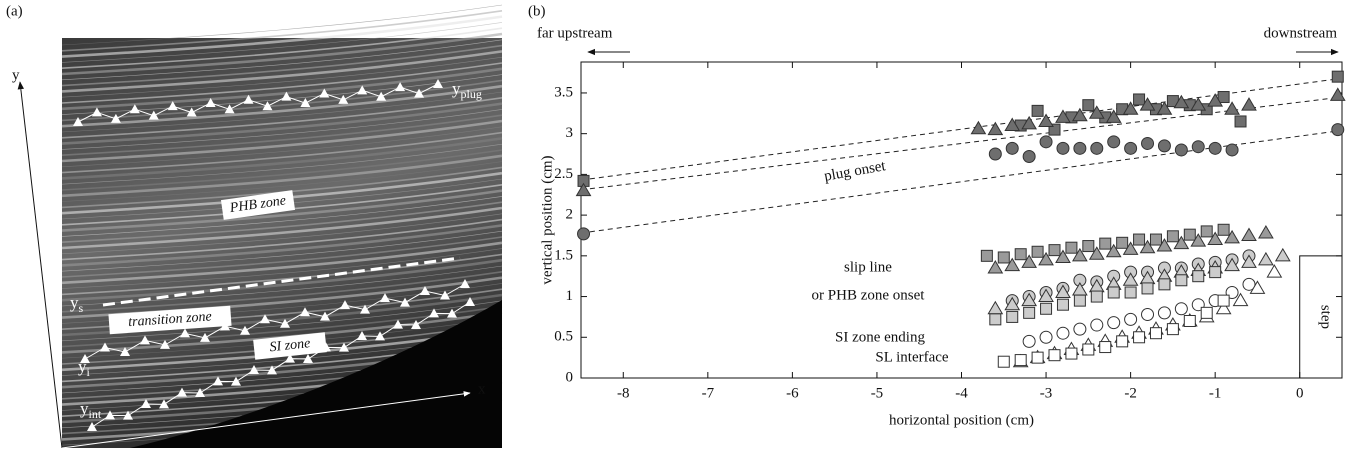  I want to click on y-axis-title: vertical position (cm), so click(547, 219).